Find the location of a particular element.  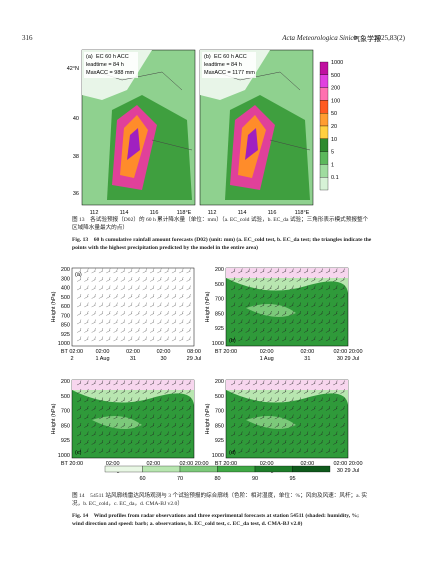

panel-legend-box is located at coordinates (111, 65).